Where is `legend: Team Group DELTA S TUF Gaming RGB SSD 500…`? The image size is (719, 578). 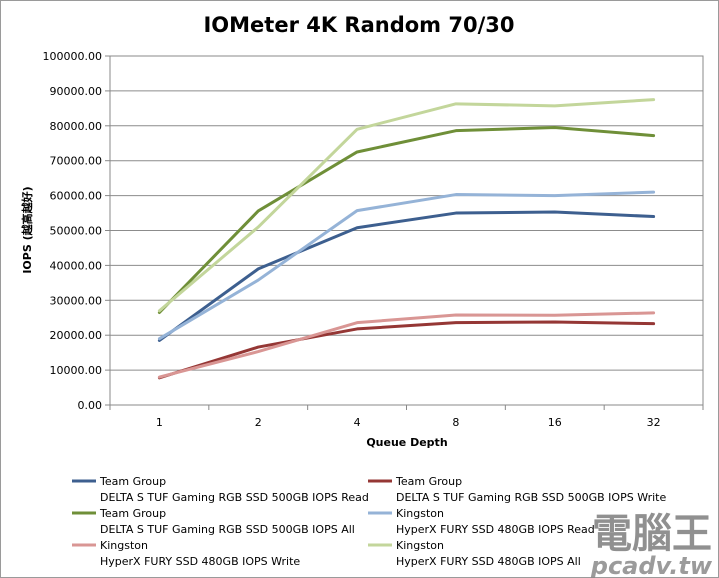
legend: Team Group DELTA S TUF Gaming RGB SSD 500… is located at coordinates (369, 521).